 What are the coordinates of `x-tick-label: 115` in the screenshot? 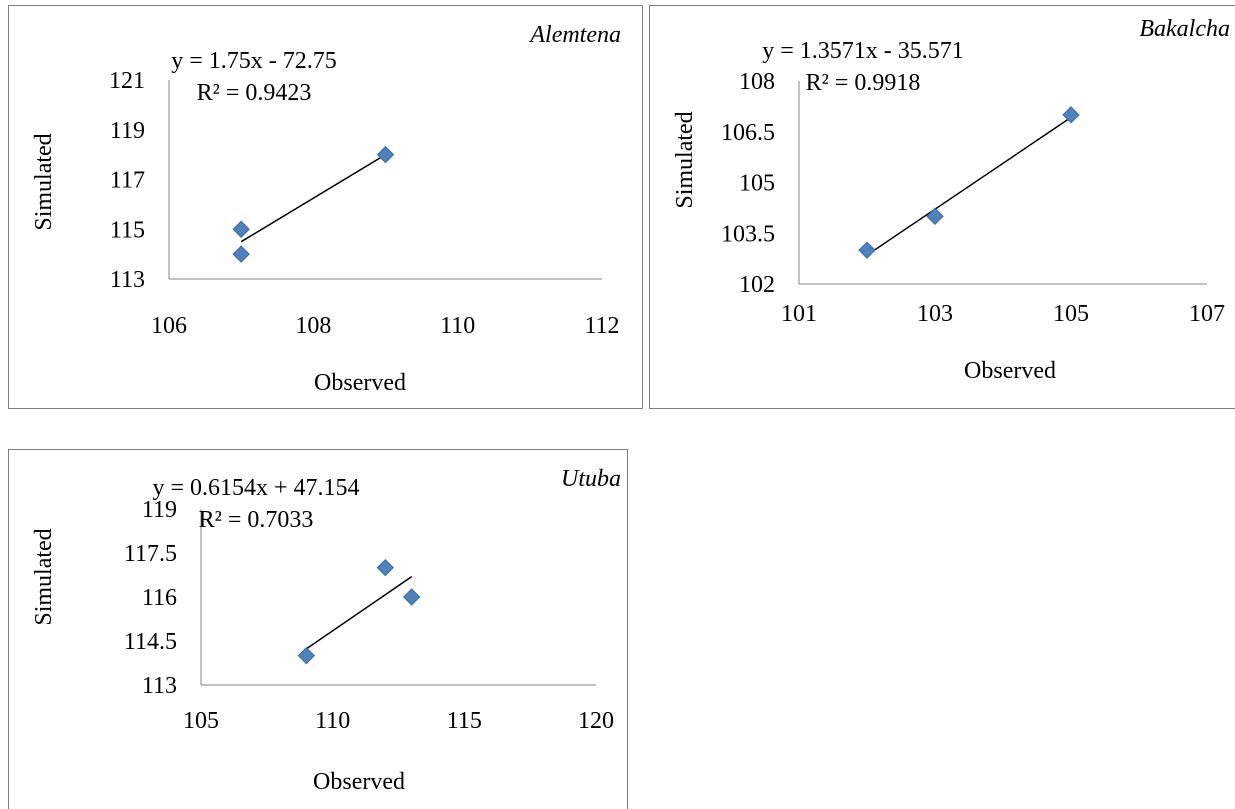 It's located at (464, 721).